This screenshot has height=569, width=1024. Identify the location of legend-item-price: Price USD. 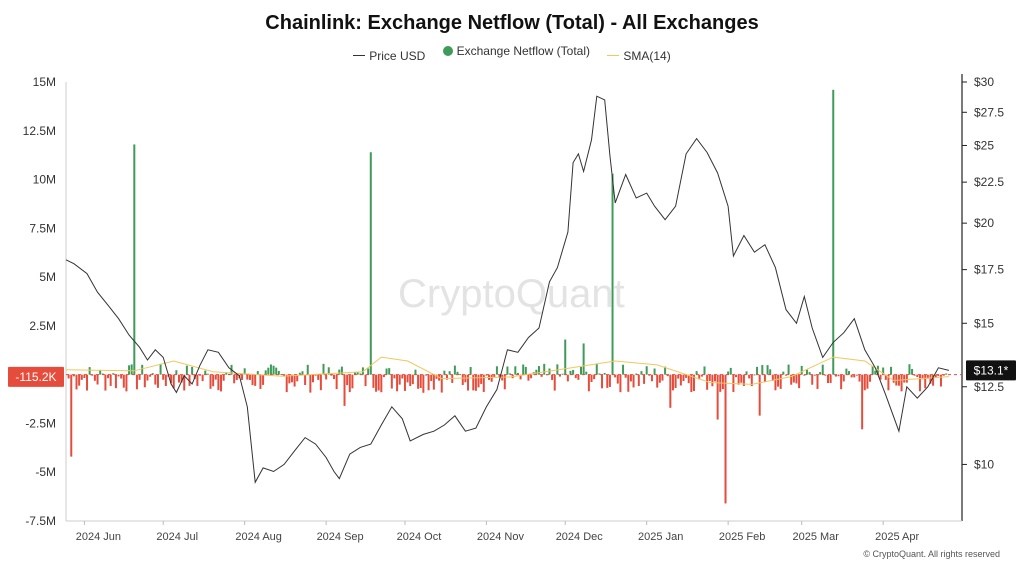
(389, 56).